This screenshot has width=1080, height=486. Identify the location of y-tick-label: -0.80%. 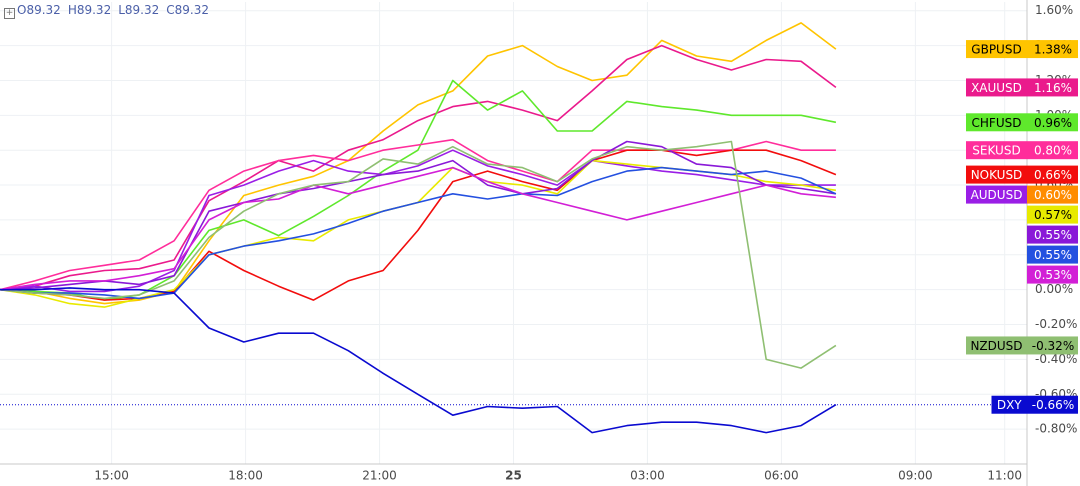
(1056, 429).